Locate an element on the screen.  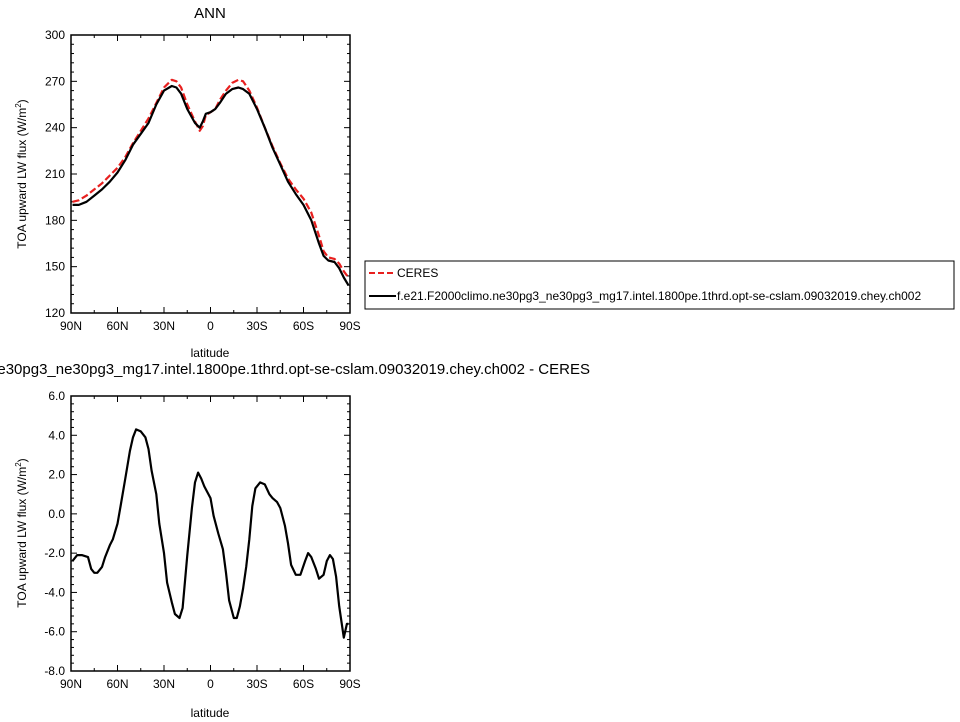
bottom-y-tick-label: -8.0 is located at coordinates (54, 671).